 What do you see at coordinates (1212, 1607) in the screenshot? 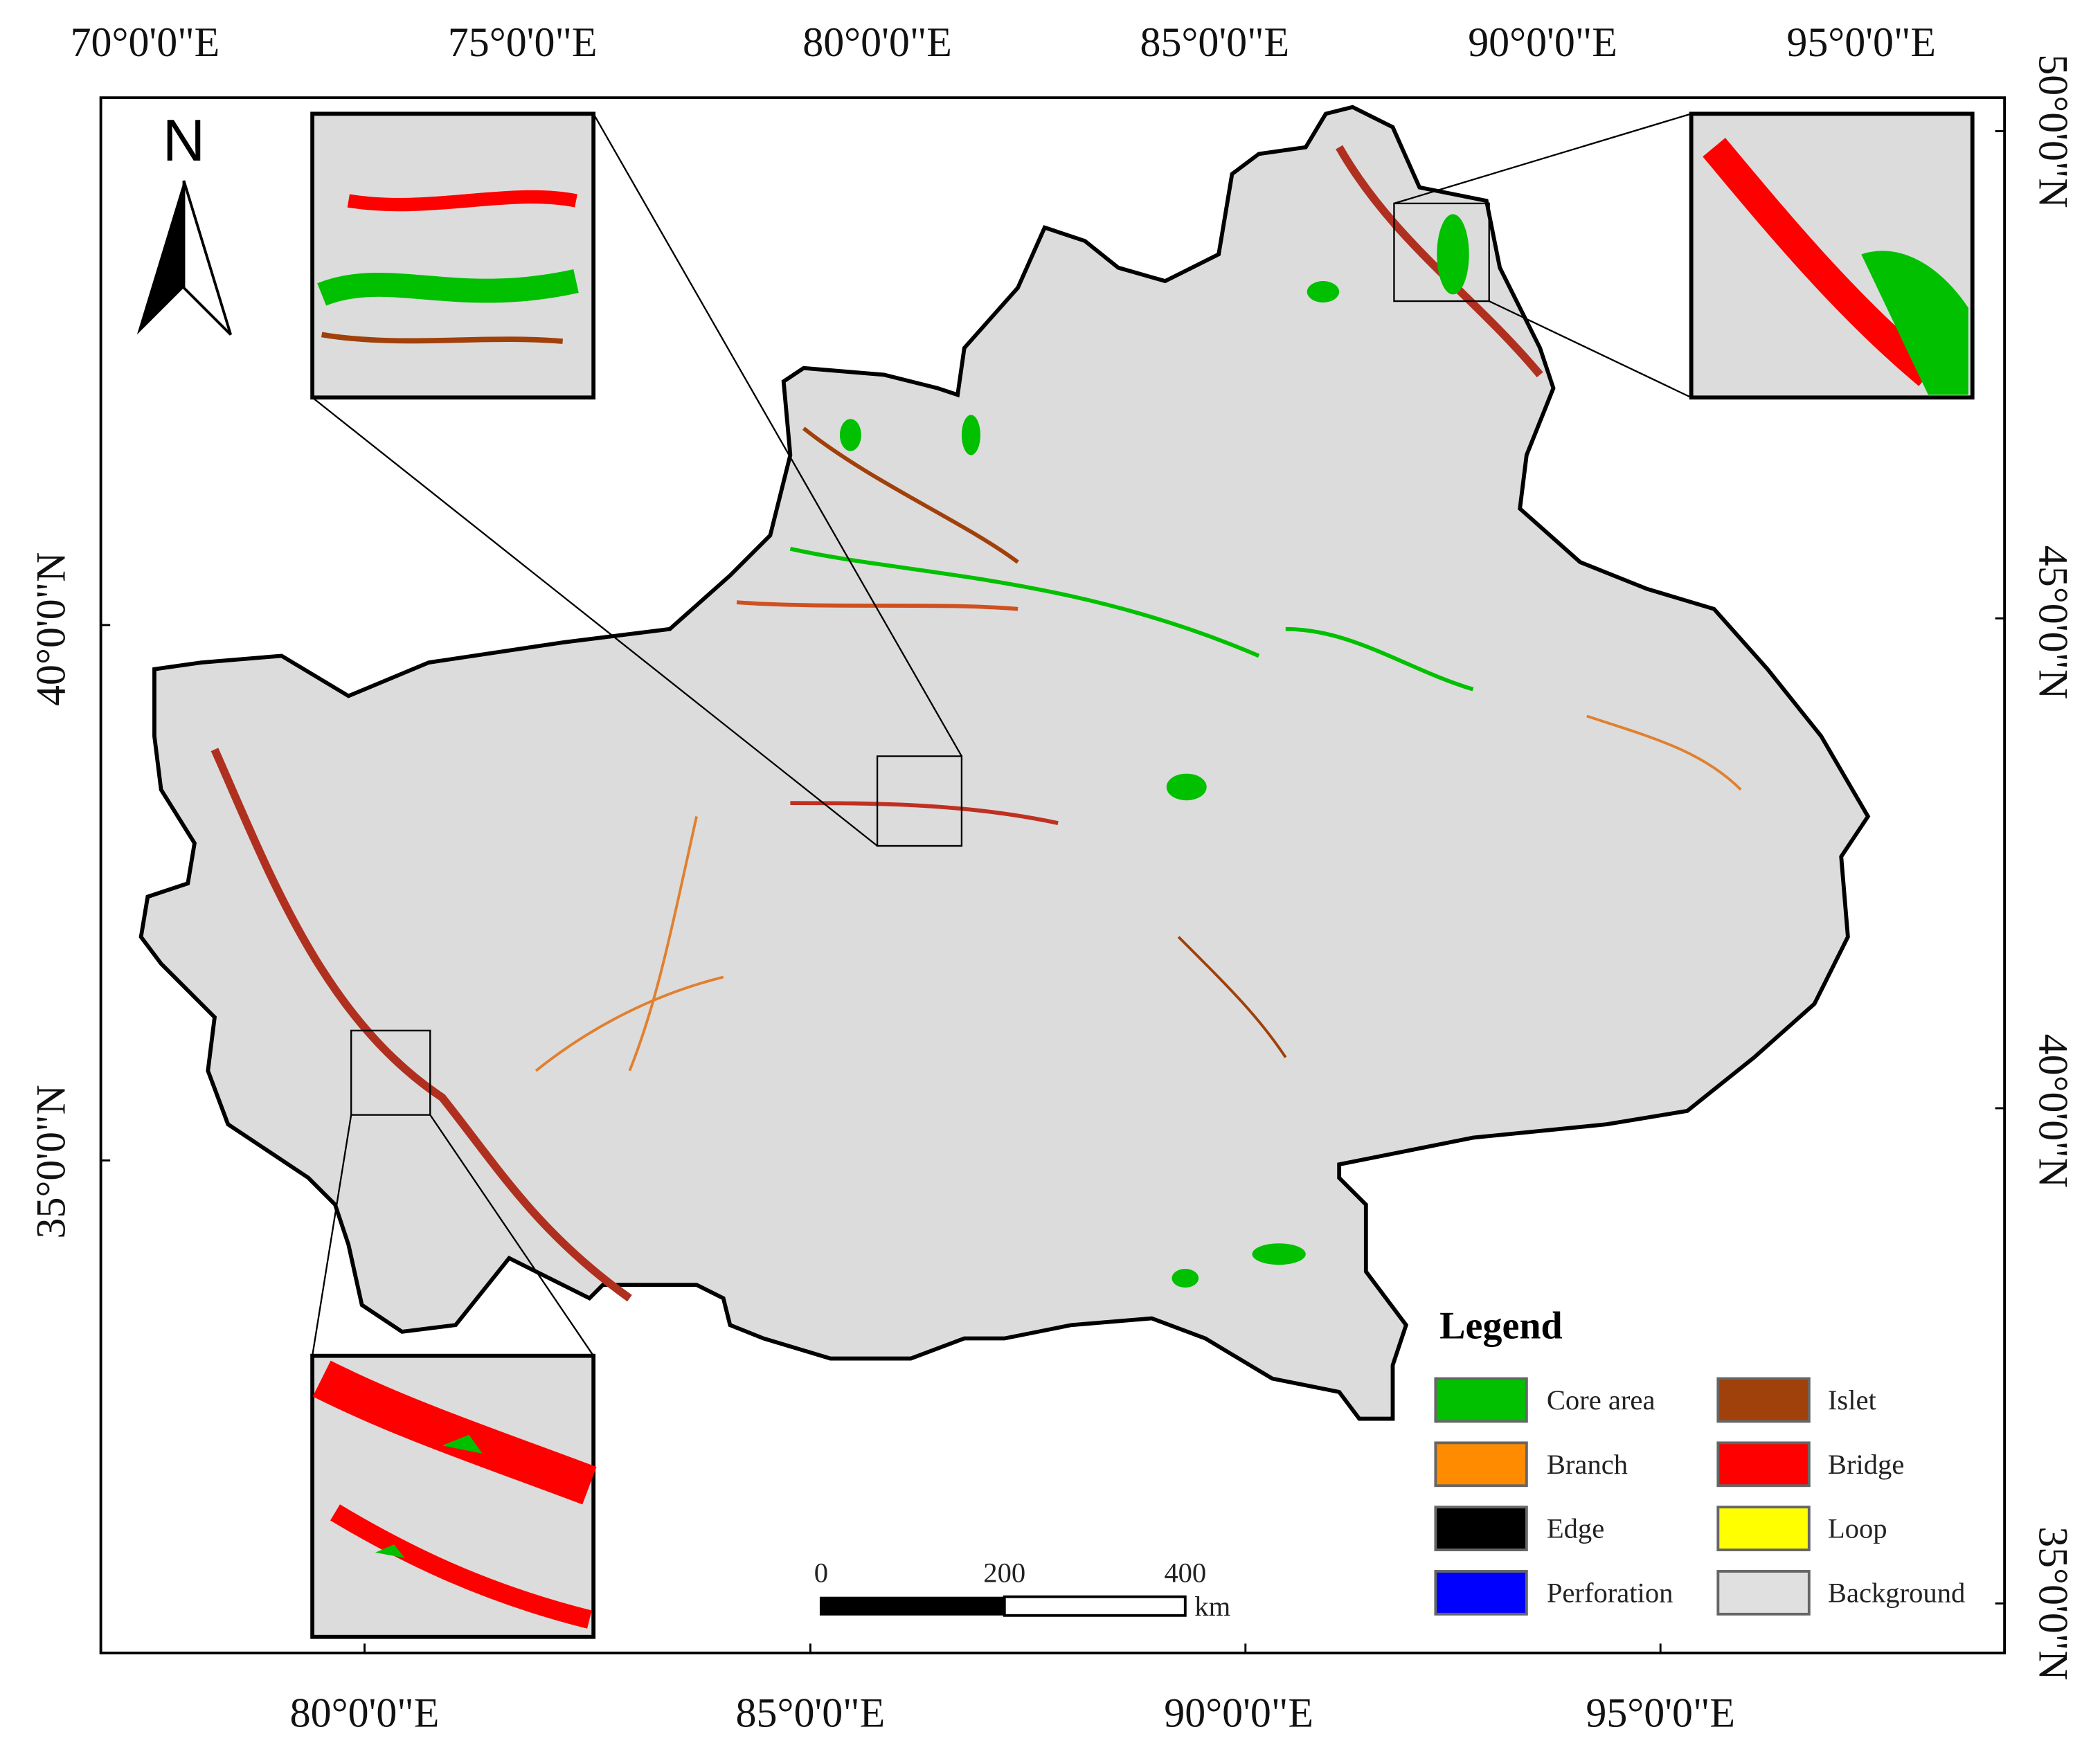
I see `scale-unit: km` at bounding box center [1212, 1607].